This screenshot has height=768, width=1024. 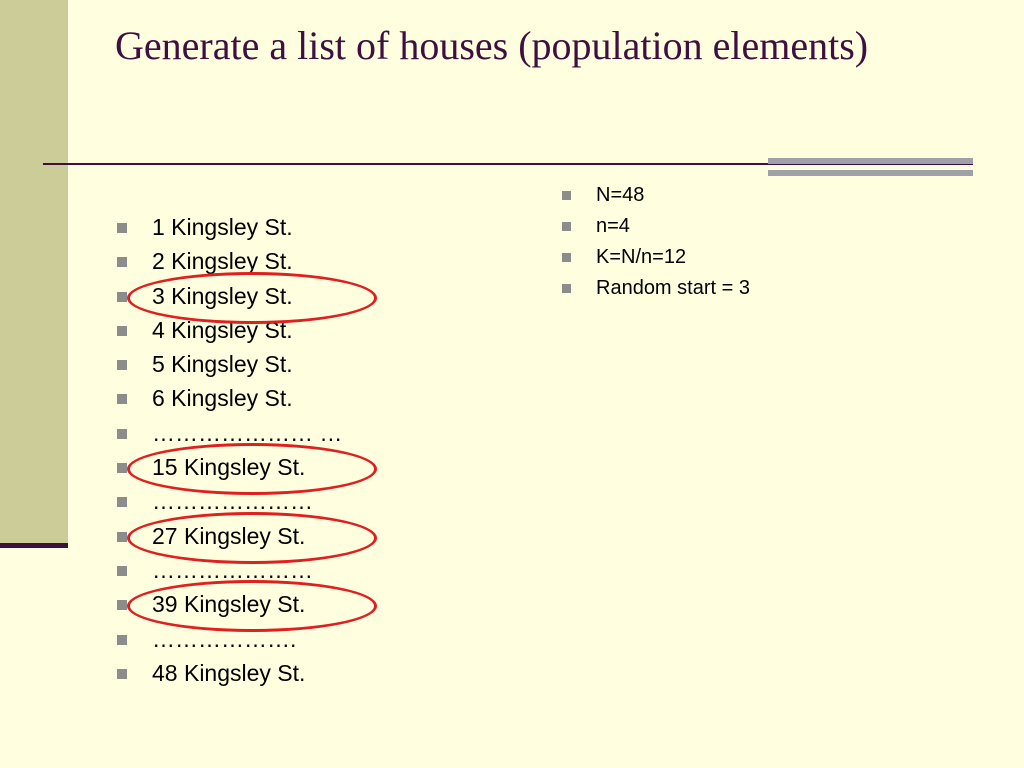 What do you see at coordinates (508, 164) in the screenshot?
I see `title-divider` at bounding box center [508, 164].